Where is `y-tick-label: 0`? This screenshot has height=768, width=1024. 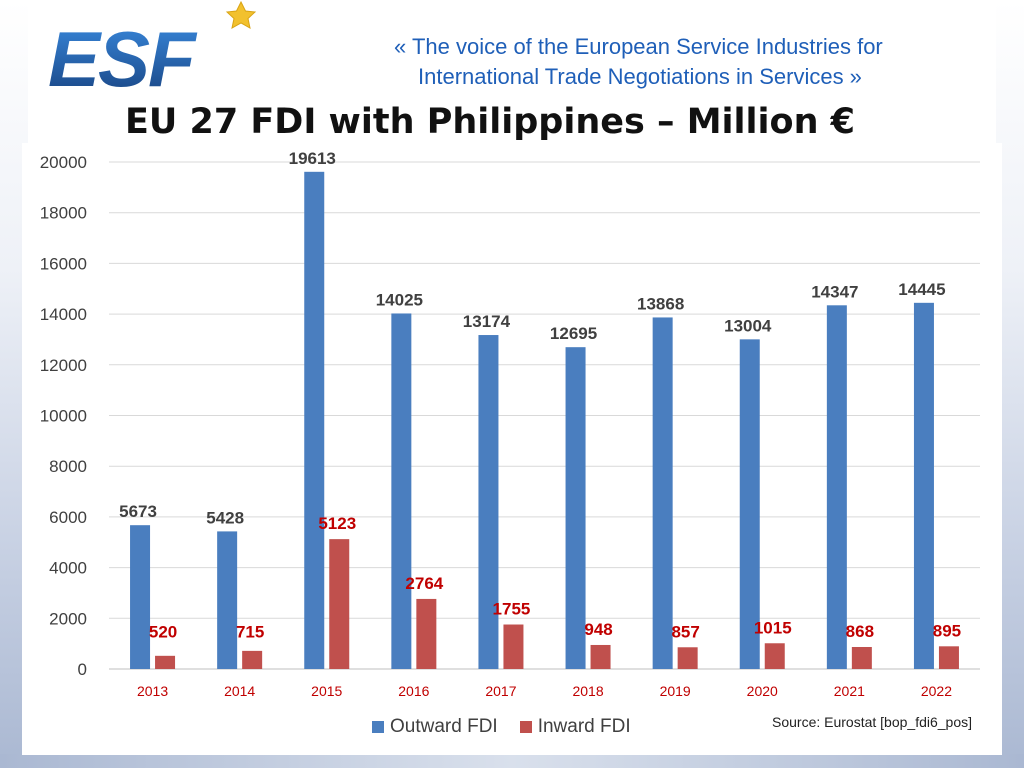
y-tick-label: 0 is located at coordinates (82, 669).